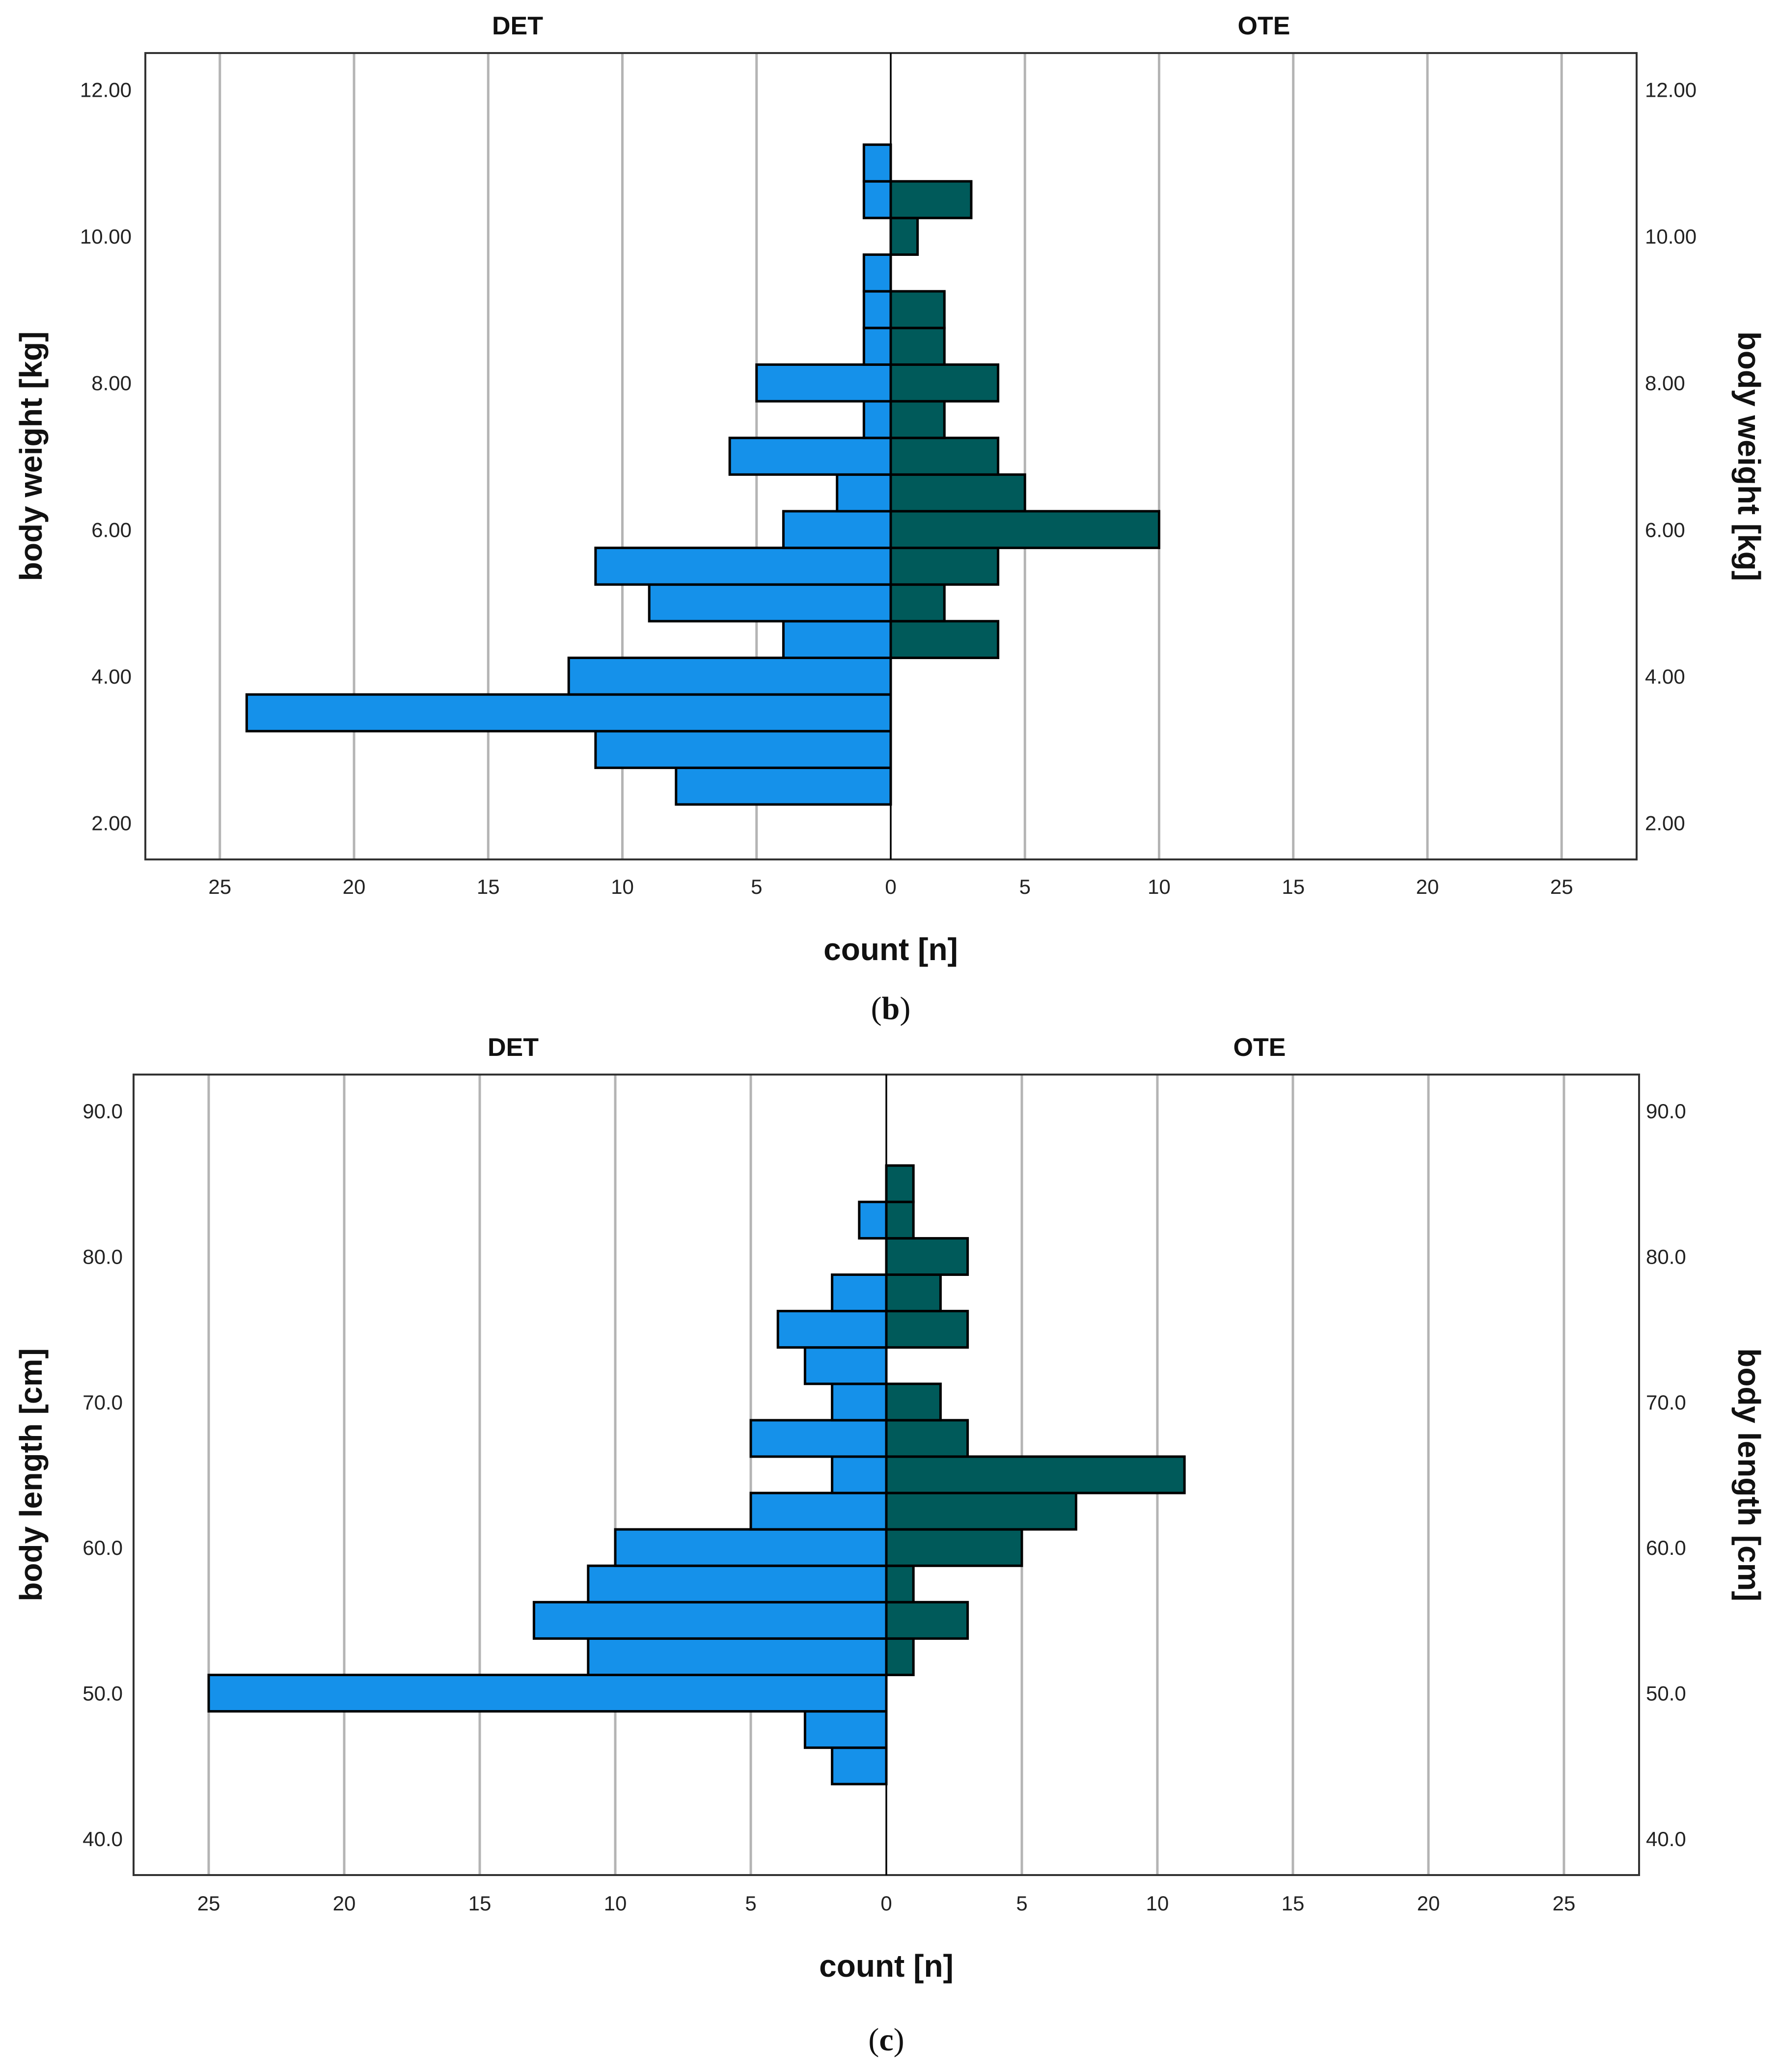 This screenshot has width=1780, height=2072. Describe the element at coordinates (914, 1293) in the screenshot. I see `ote-bar-77.5` at that location.